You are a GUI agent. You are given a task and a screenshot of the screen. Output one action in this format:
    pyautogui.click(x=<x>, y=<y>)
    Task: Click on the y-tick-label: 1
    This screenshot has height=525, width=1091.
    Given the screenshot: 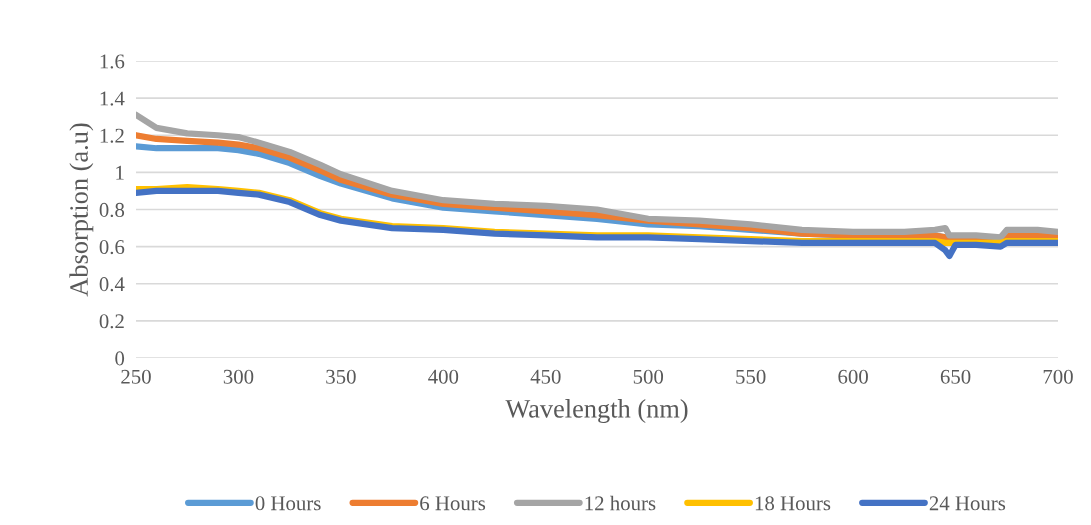 What is the action you would take?
    pyautogui.click(x=120, y=172)
    